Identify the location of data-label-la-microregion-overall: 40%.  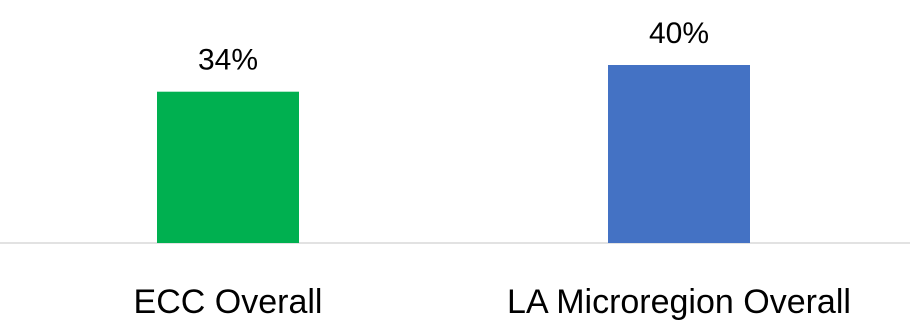
(679, 33).